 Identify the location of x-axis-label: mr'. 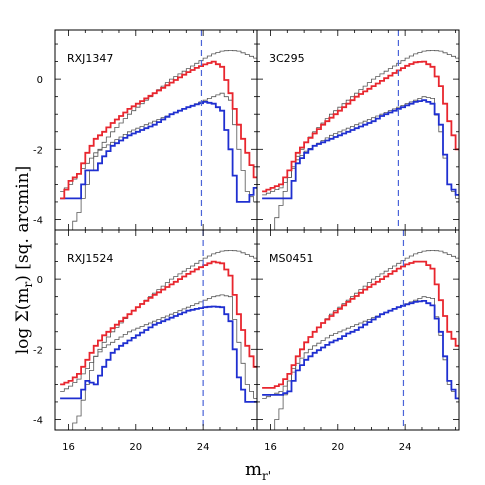
(258, 471).